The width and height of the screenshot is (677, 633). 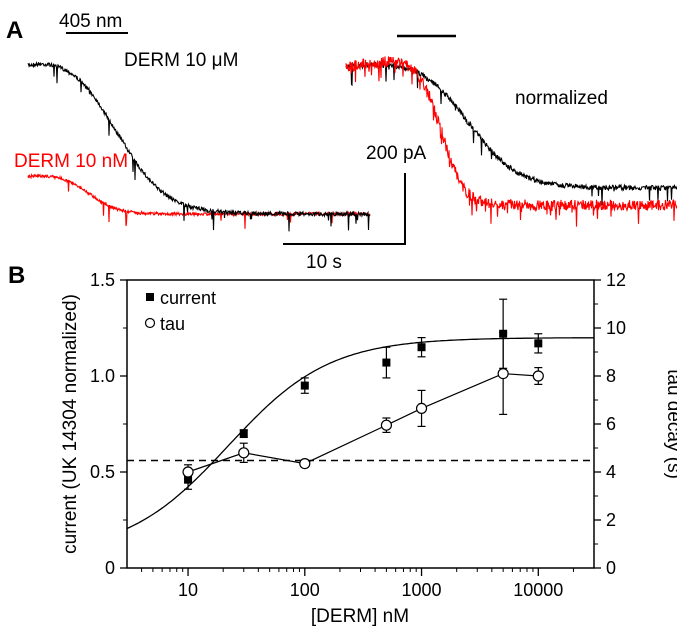 What do you see at coordinates (611, 472) in the screenshot?
I see `y2-tick-label: 4` at bounding box center [611, 472].